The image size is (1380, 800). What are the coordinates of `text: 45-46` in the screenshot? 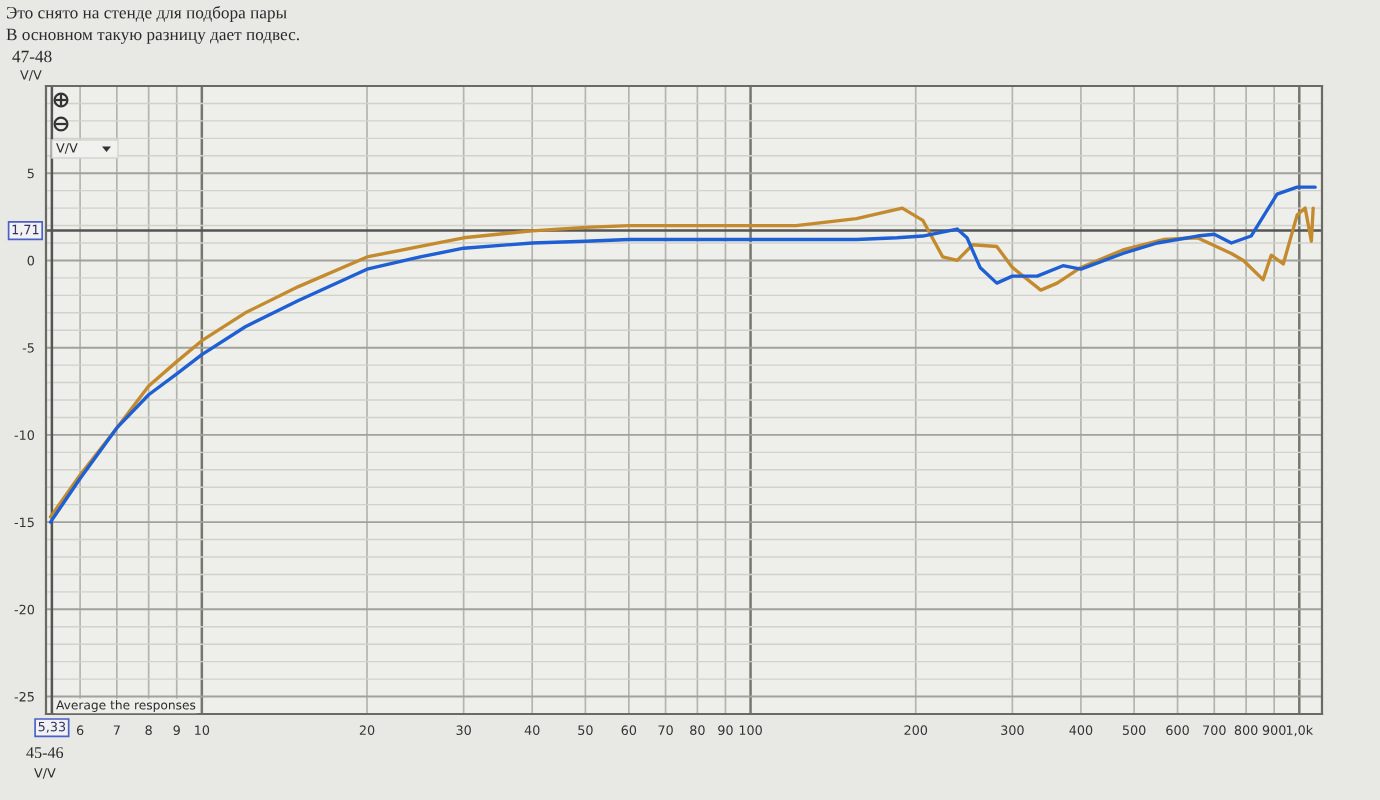 It's located at (45, 753).